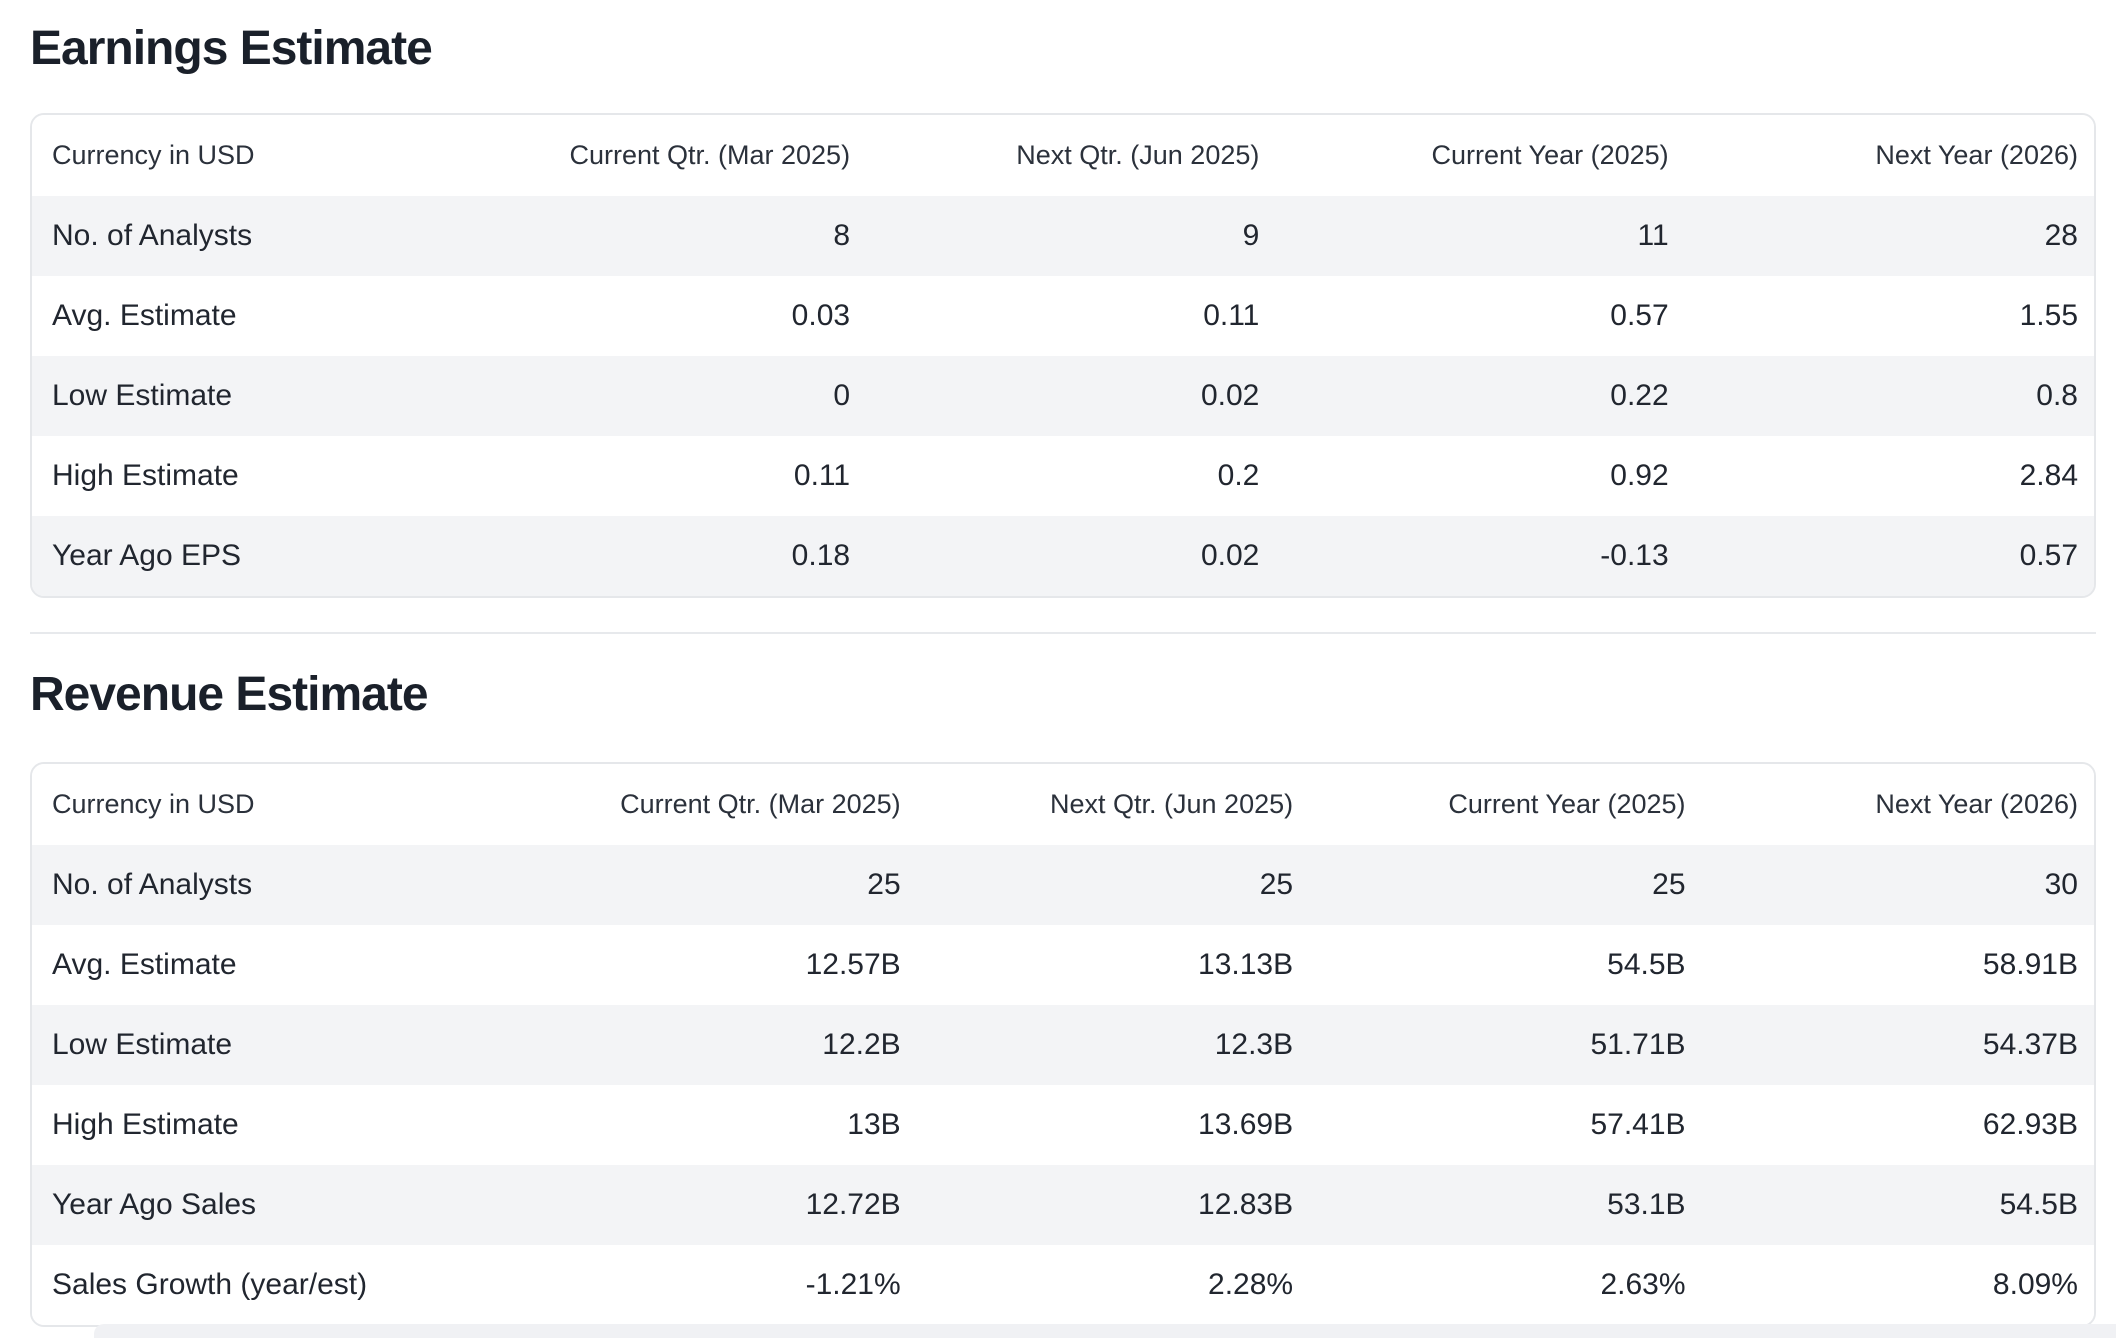  I want to click on table-row: Avg. Estimate 12.57B 13.13B 54.5B 58.91B, so click(1063, 965).